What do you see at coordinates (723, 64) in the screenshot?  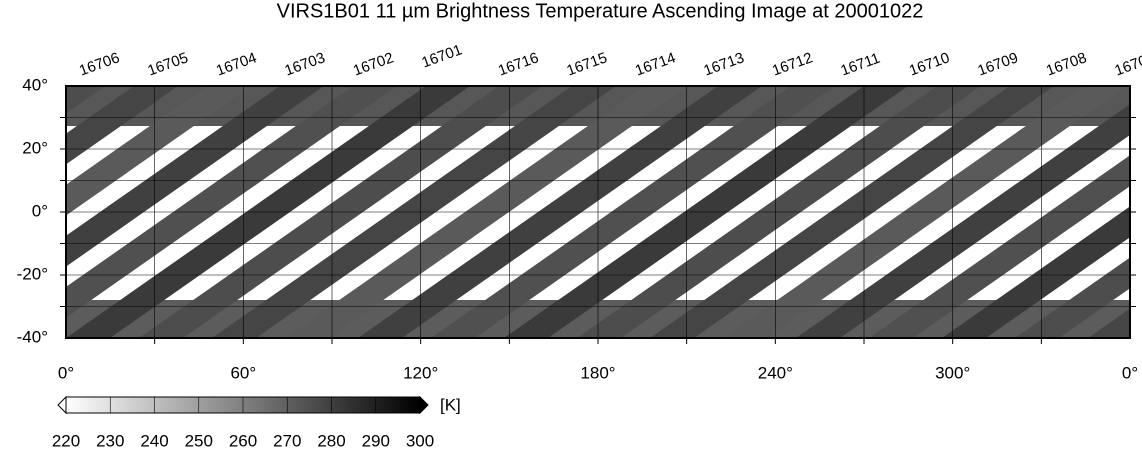 I see `orbit-label: 16713` at bounding box center [723, 64].